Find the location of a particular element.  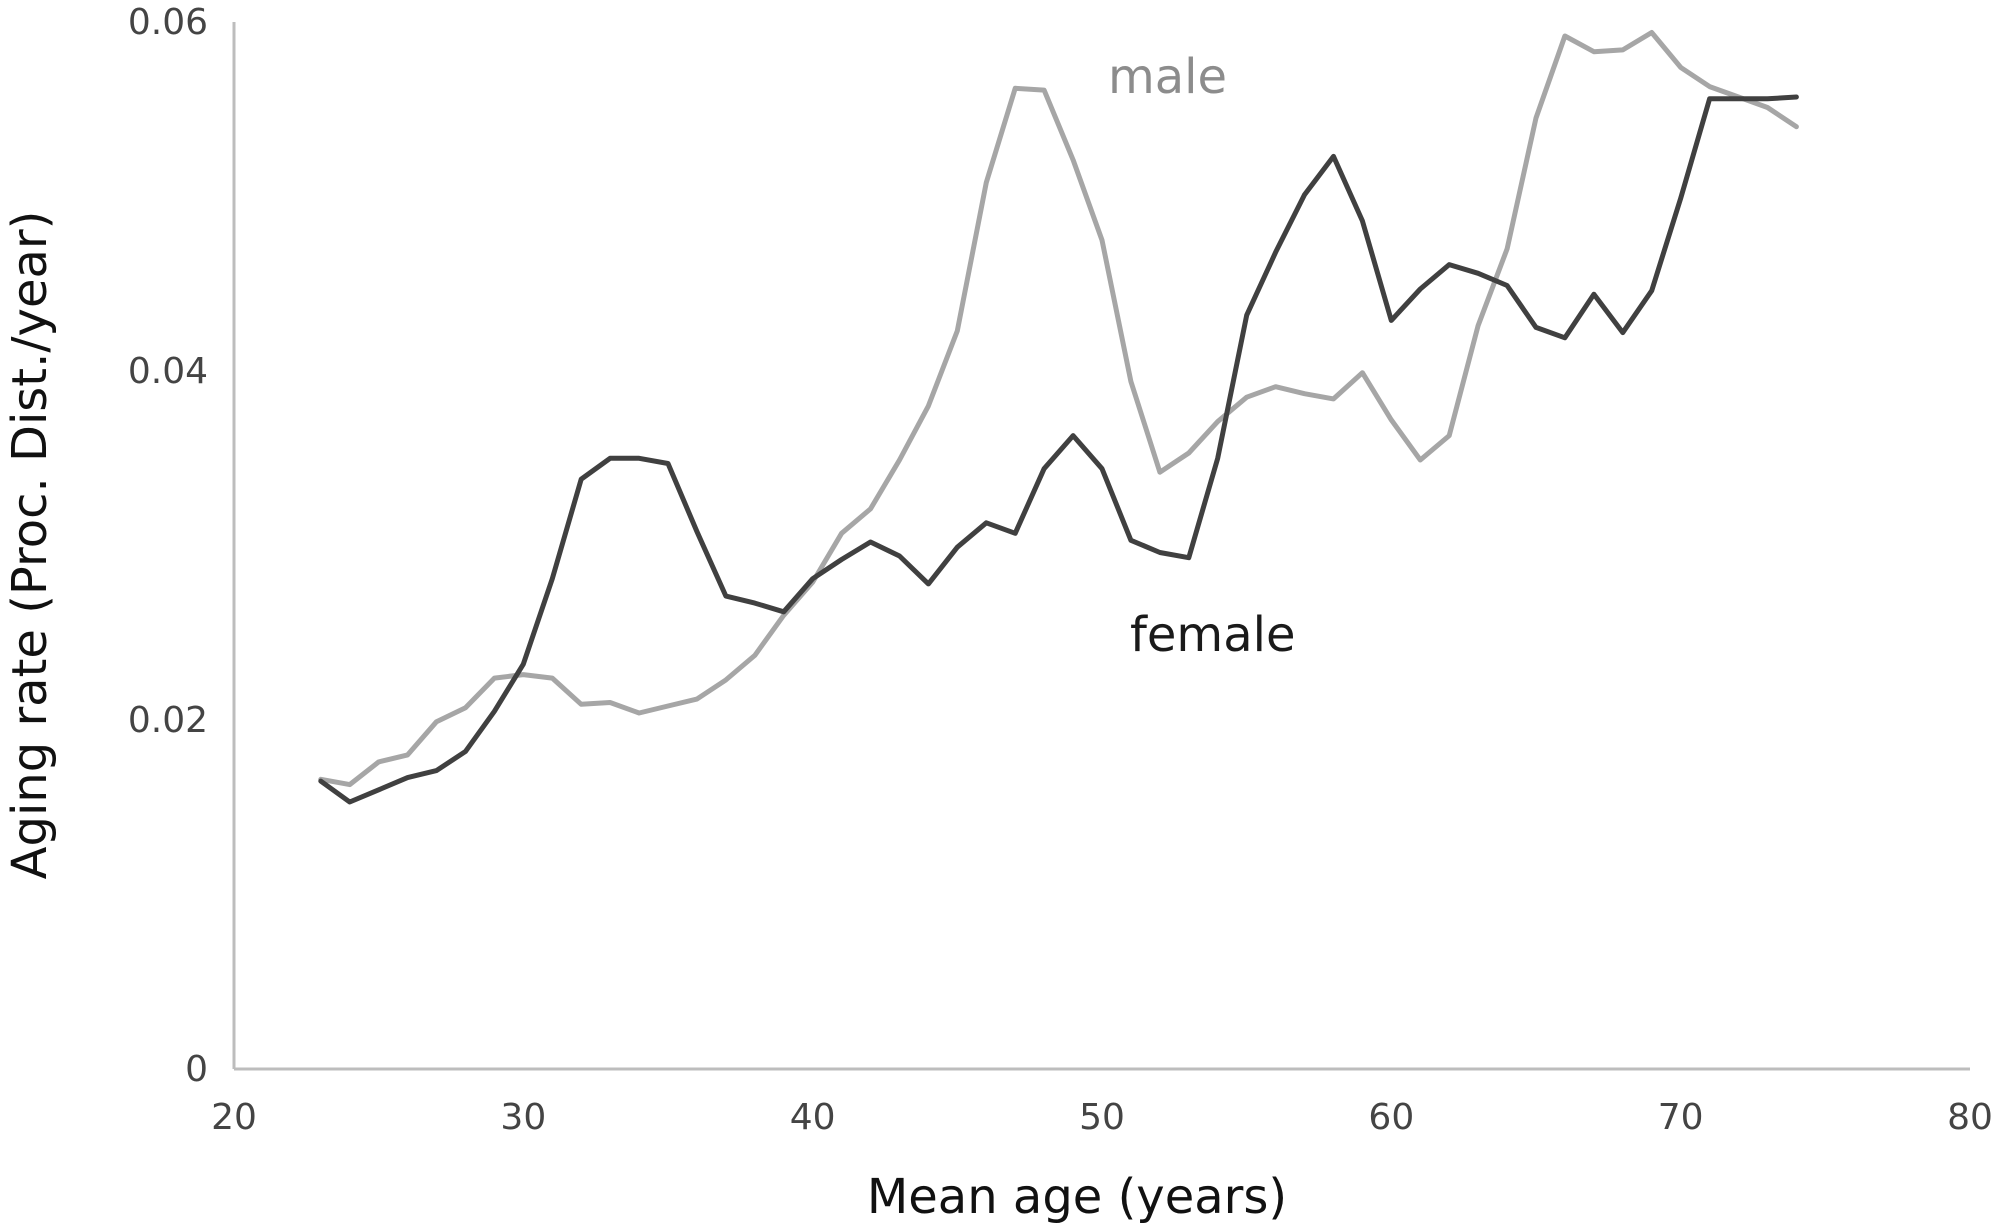

x-axis-title: Mean age (years) is located at coordinates (1077, 1197).